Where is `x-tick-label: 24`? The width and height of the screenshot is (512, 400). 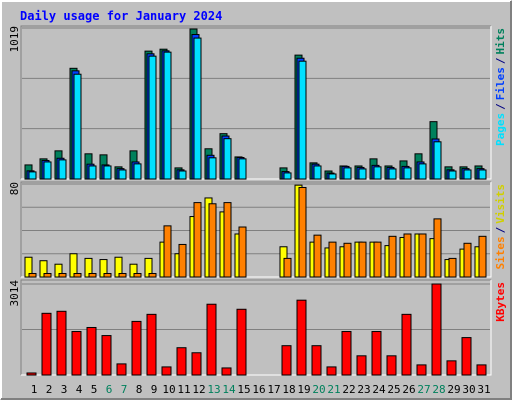 x-tick-label: 24 is located at coordinates (379, 389).